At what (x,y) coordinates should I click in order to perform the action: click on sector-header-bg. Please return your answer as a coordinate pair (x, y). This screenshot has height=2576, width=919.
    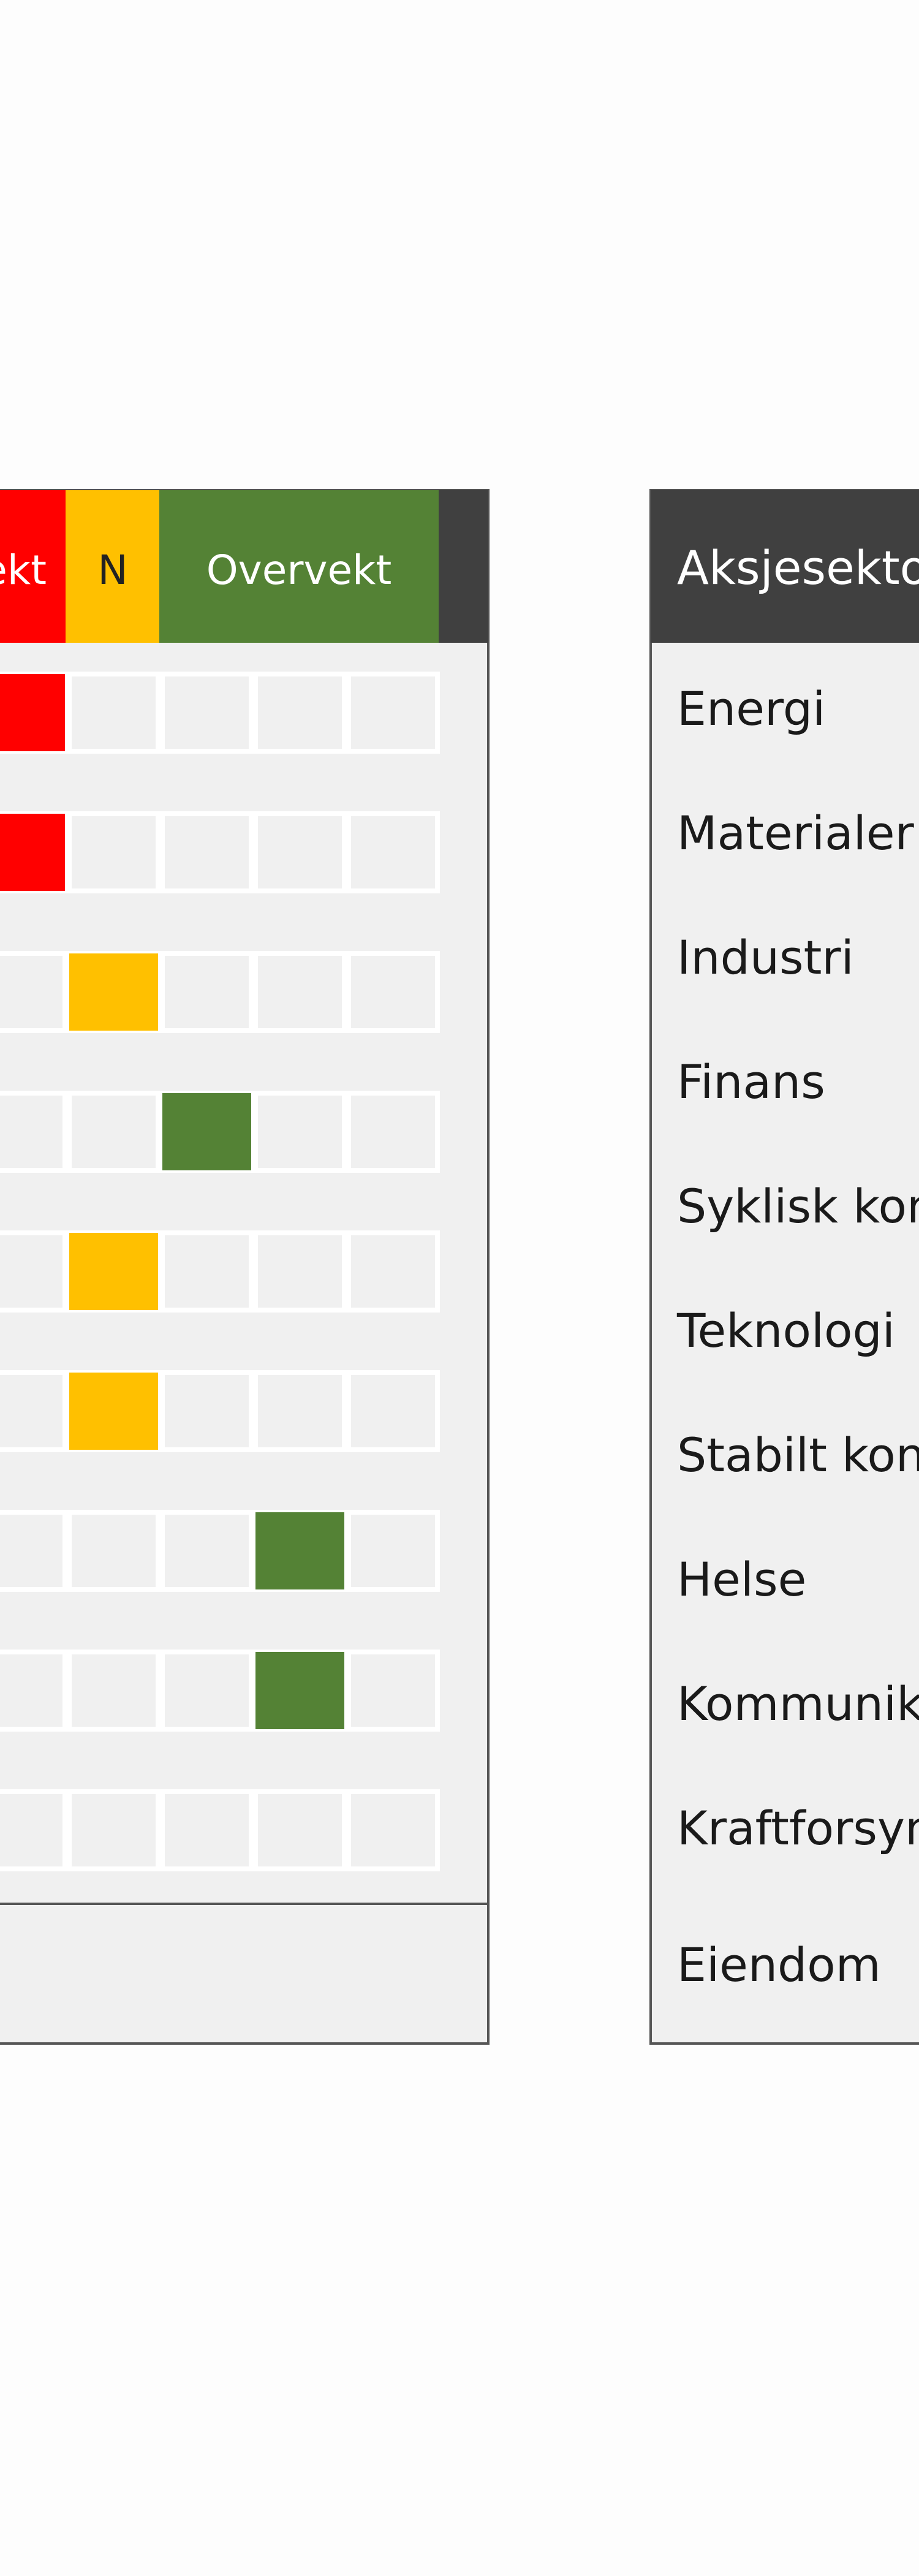
    Looking at the image, I should click on (785, 566).